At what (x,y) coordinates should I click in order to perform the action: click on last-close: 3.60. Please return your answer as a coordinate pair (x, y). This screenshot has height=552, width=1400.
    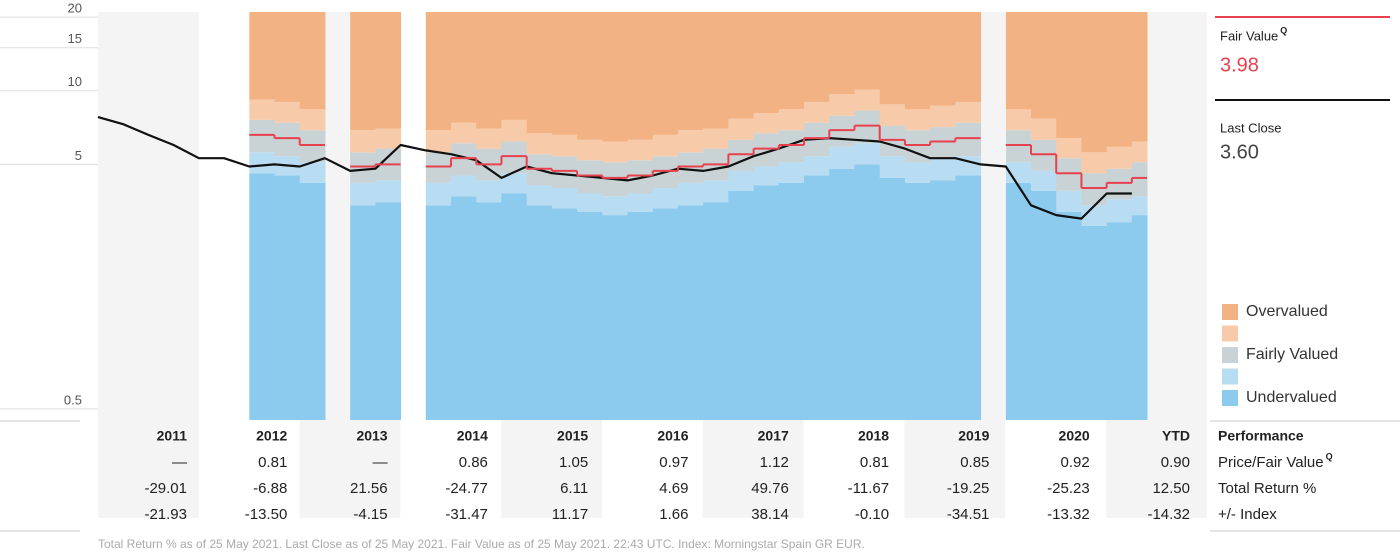
    Looking at the image, I should click on (1239, 152).